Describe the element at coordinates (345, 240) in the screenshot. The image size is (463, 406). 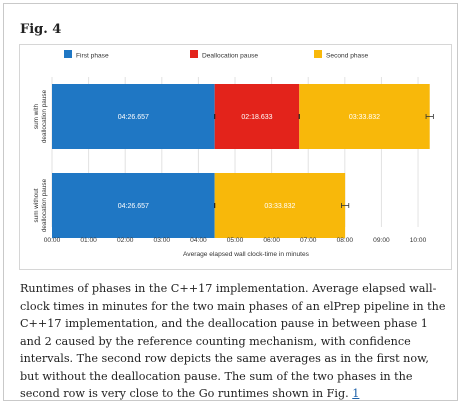
I see `x-tick-label: 08:00` at that location.